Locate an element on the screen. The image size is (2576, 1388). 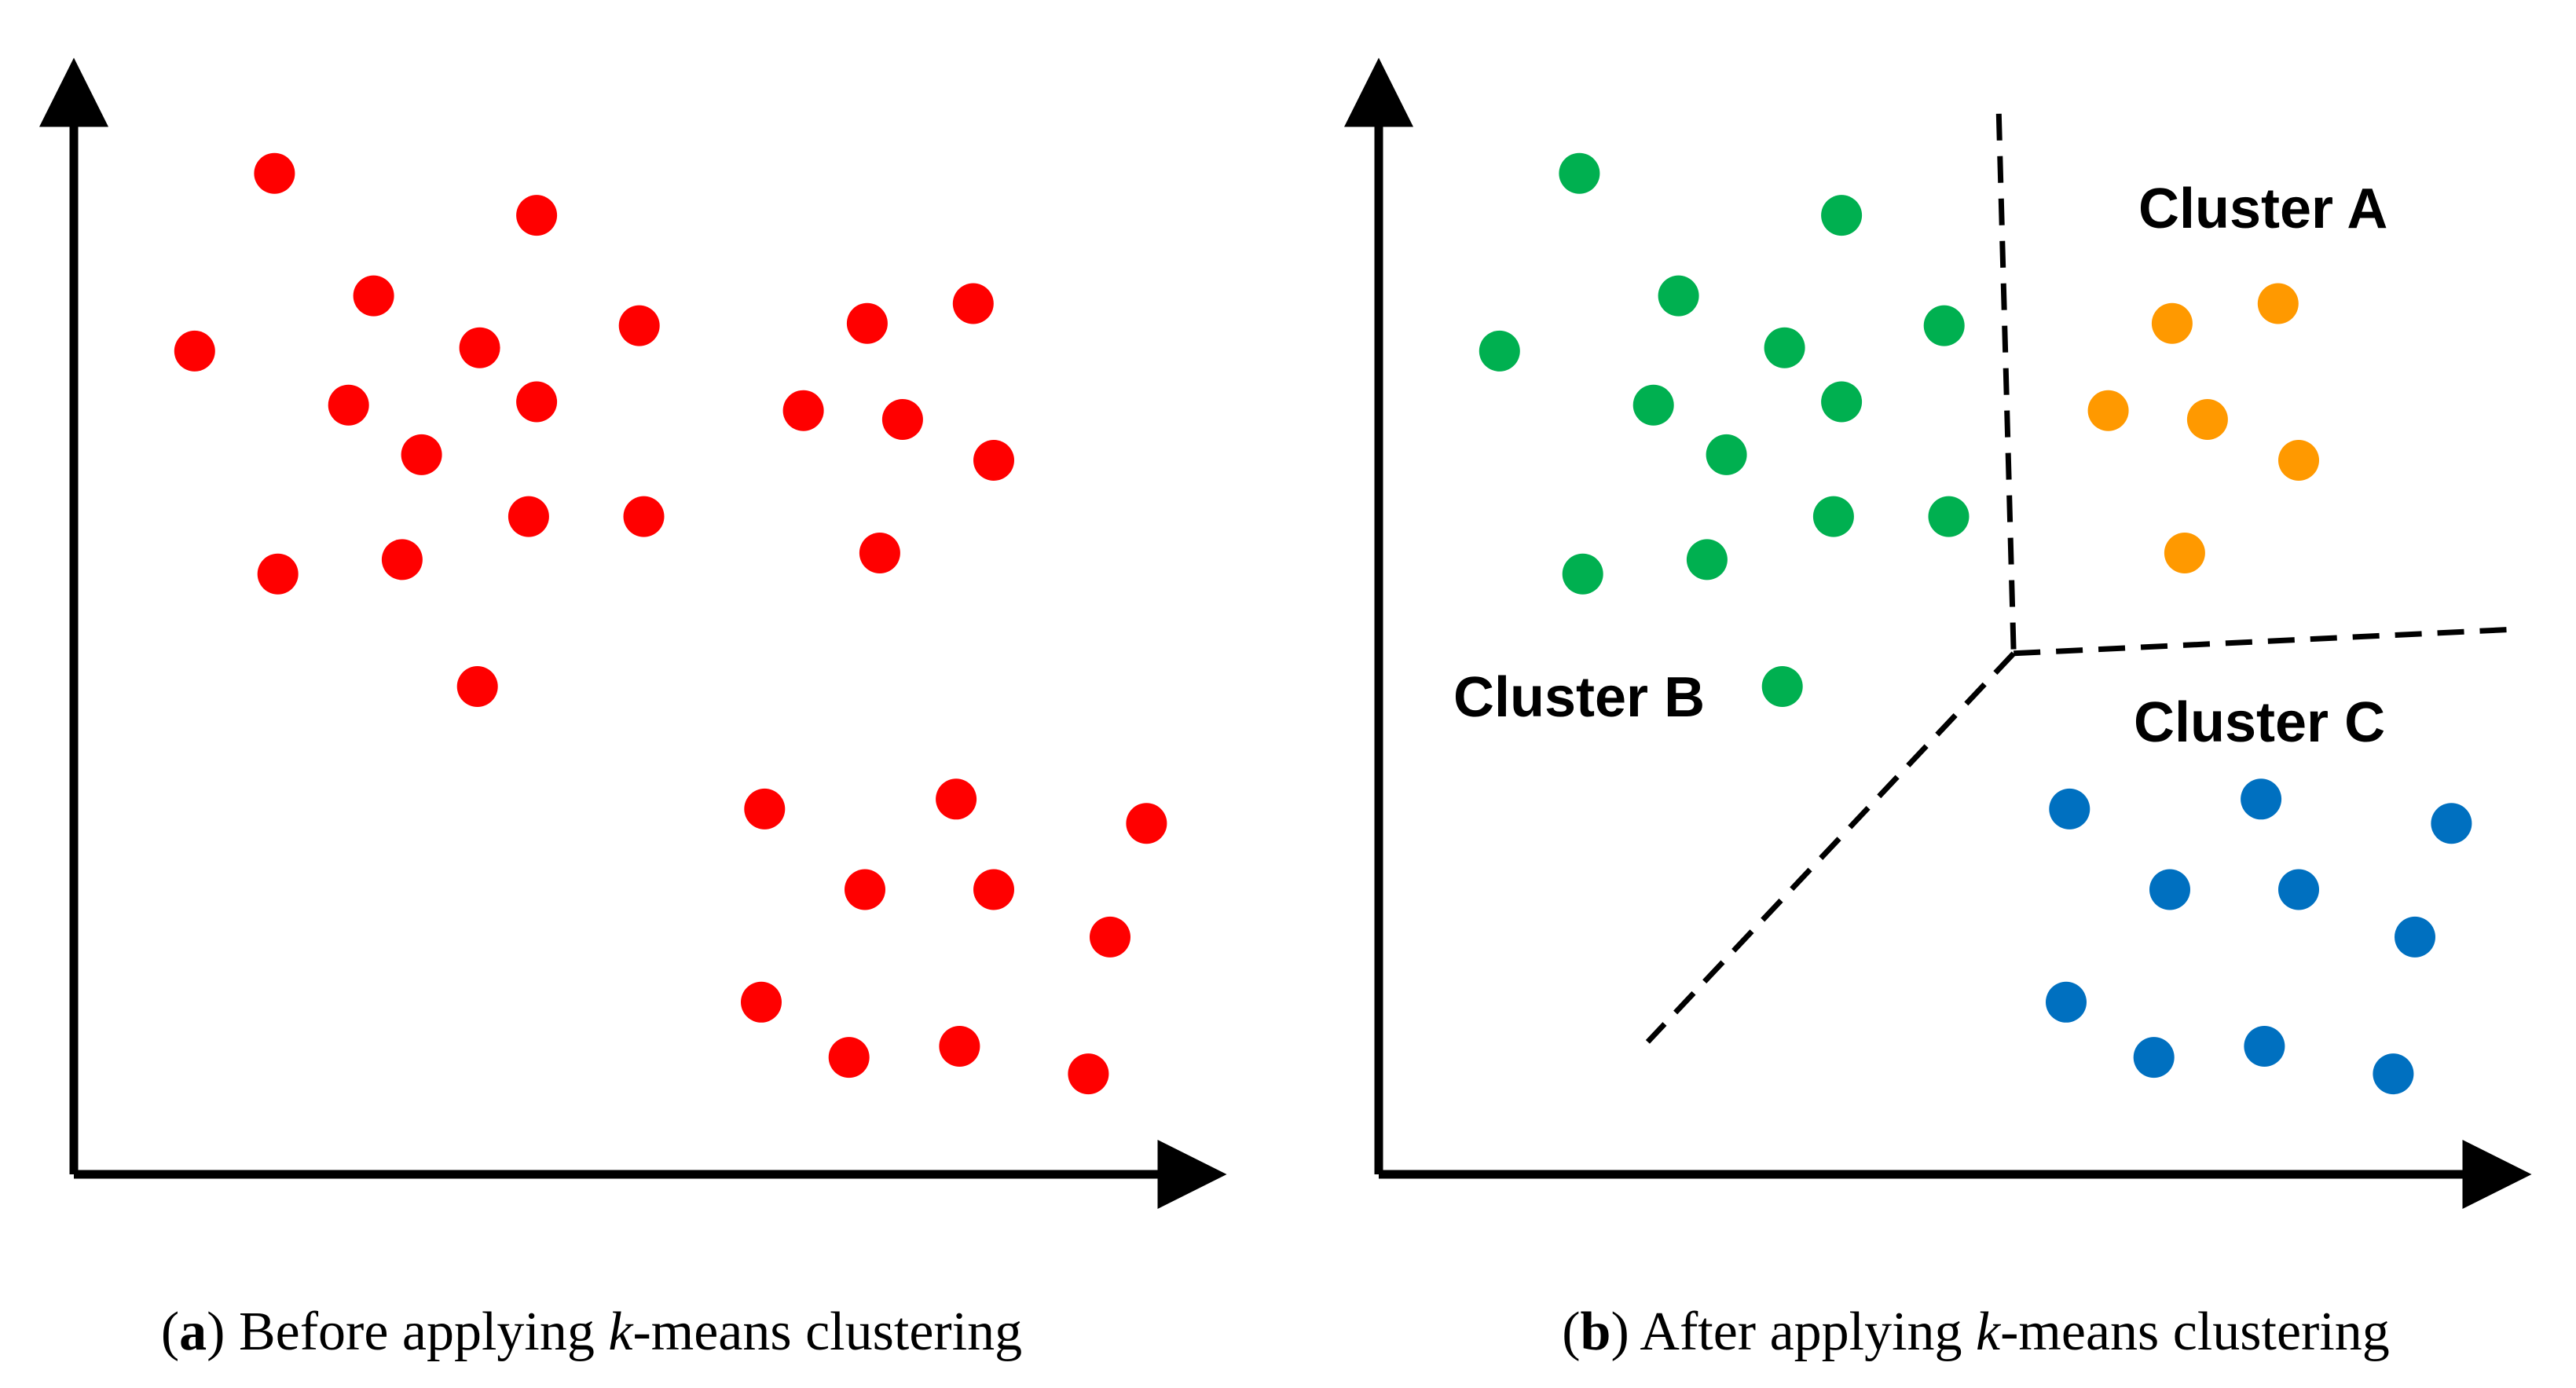
cluster-c-label: Cluster C is located at coordinates (2259, 722).